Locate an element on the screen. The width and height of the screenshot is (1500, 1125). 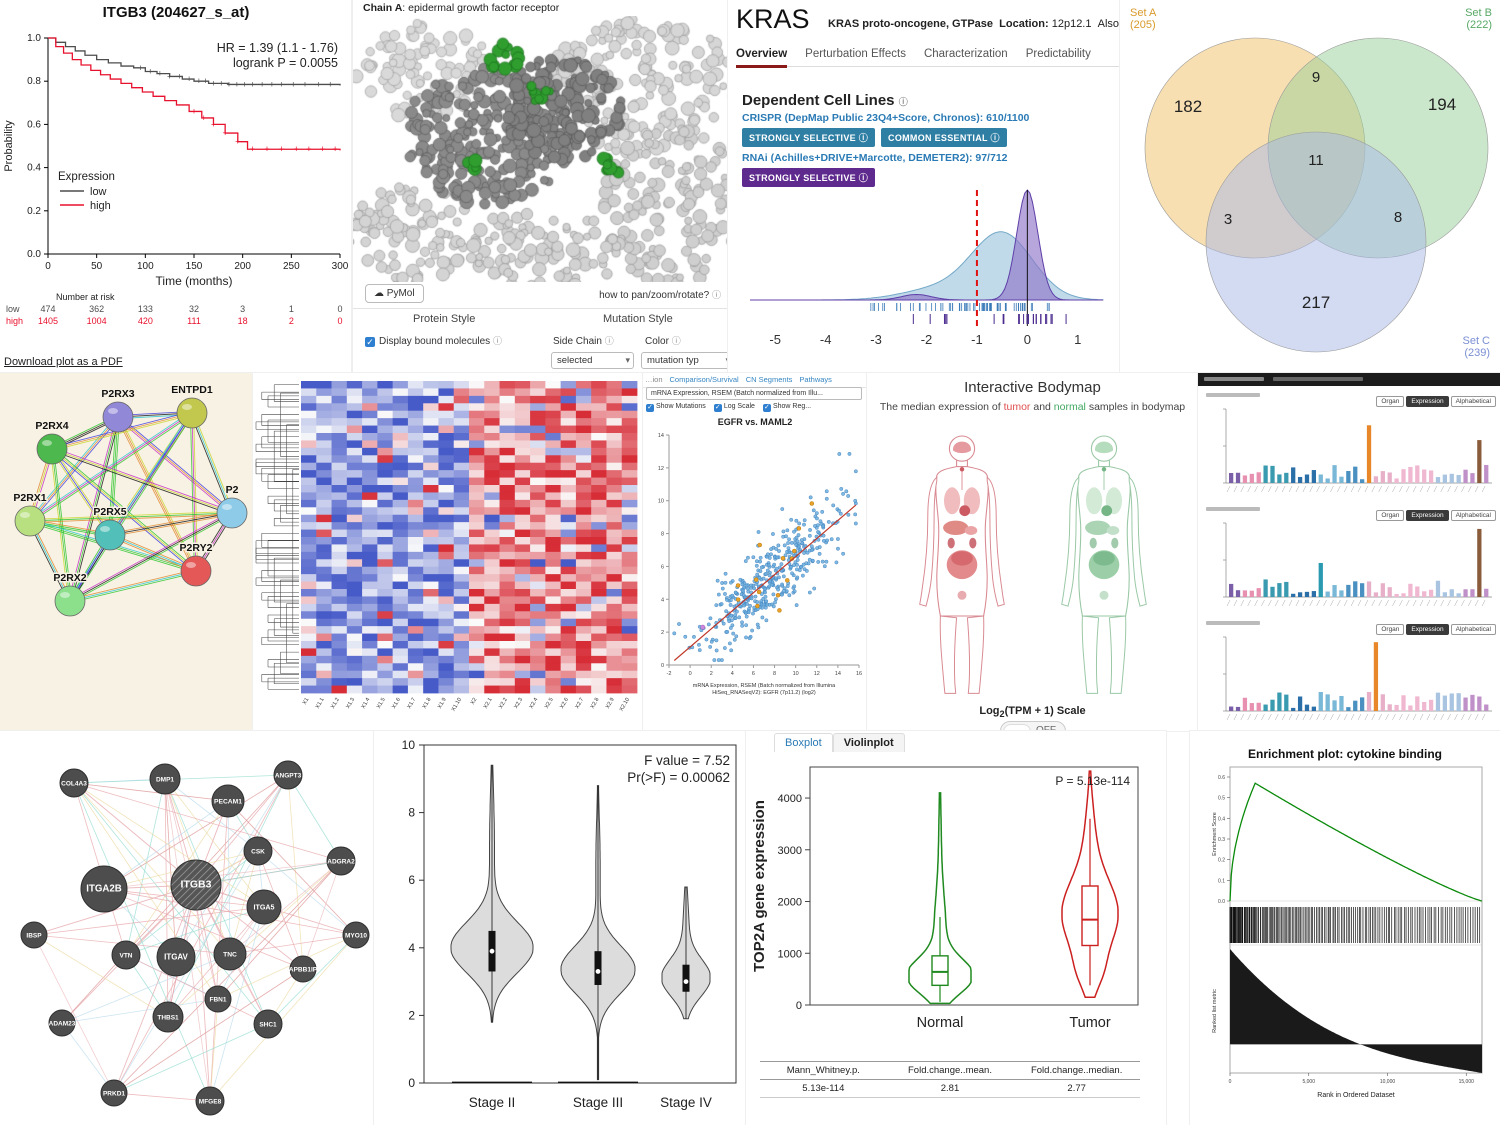
svg-text: P2RX4 is located at coordinates (51, 426).